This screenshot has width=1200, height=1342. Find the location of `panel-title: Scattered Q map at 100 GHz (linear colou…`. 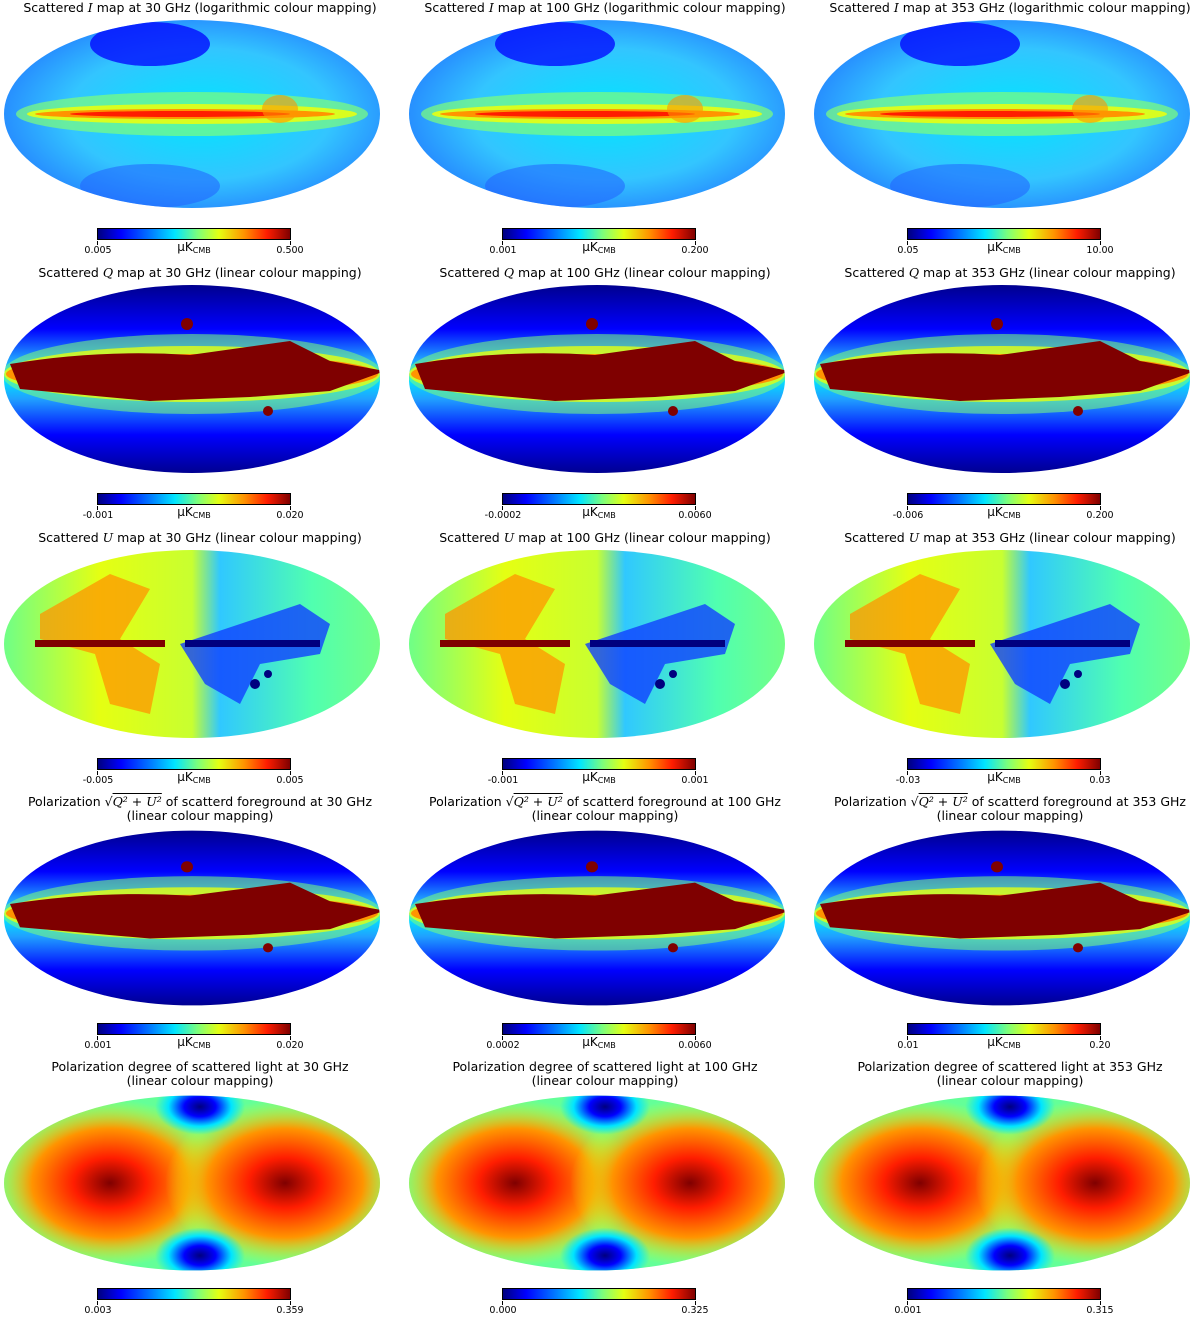

panel-title: Scattered Q map at 100 GHz (linear colou… is located at coordinates (605, 273).